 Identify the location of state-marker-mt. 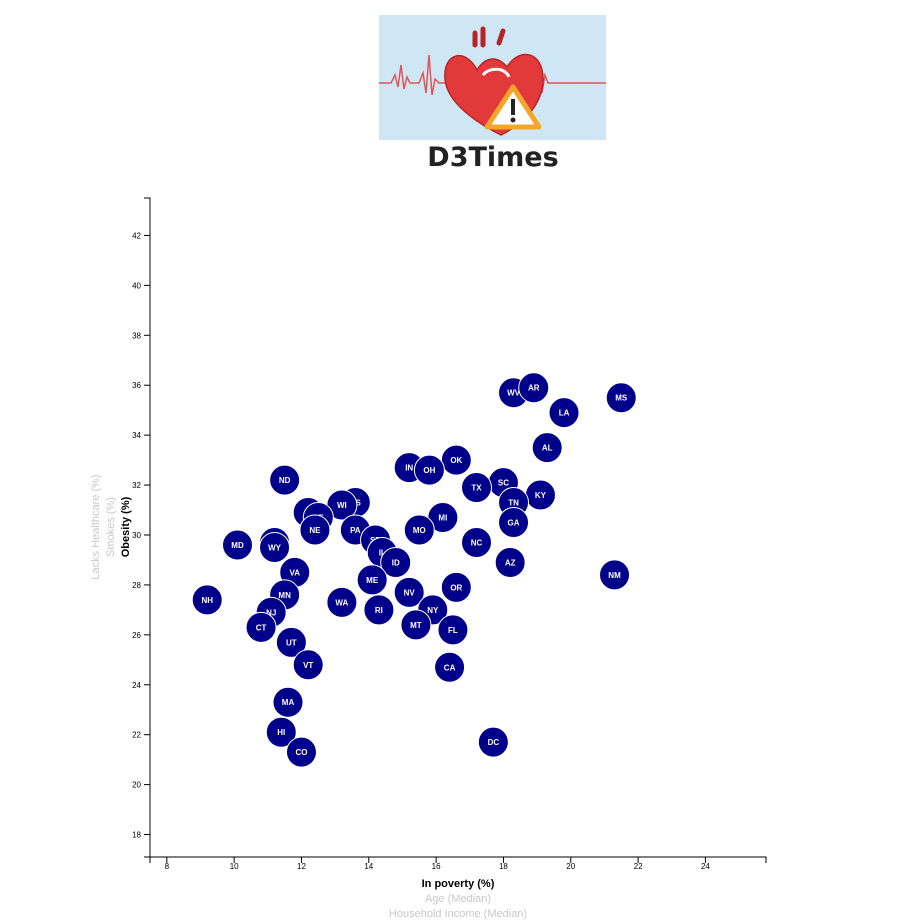
(416, 625).